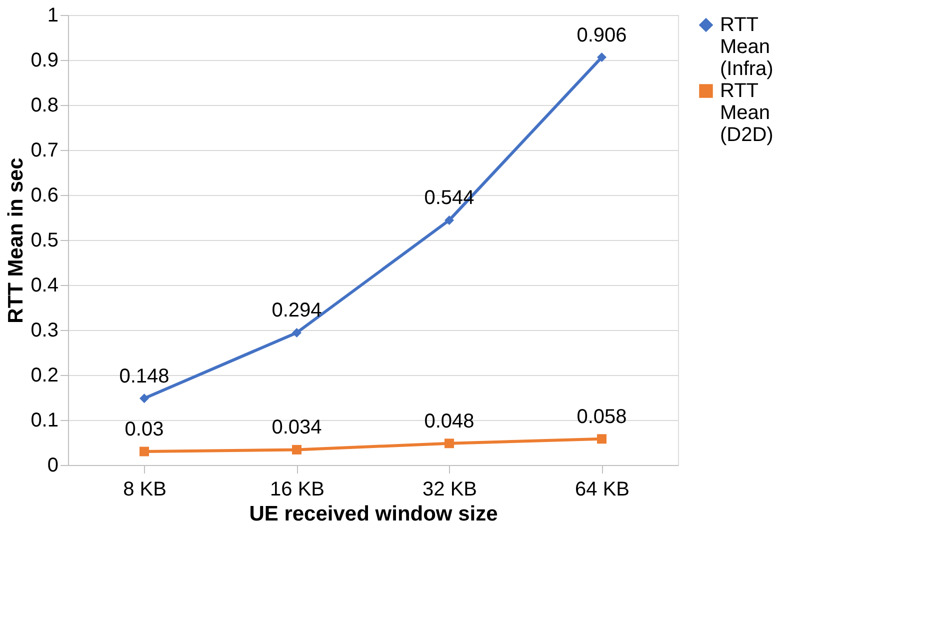  Describe the element at coordinates (44, 421) in the screenshot. I see `y-tick-label: 0.1` at that location.